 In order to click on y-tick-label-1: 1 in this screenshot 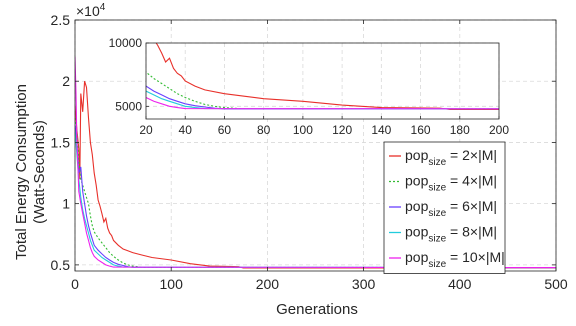, I will do `click(66, 204)`.